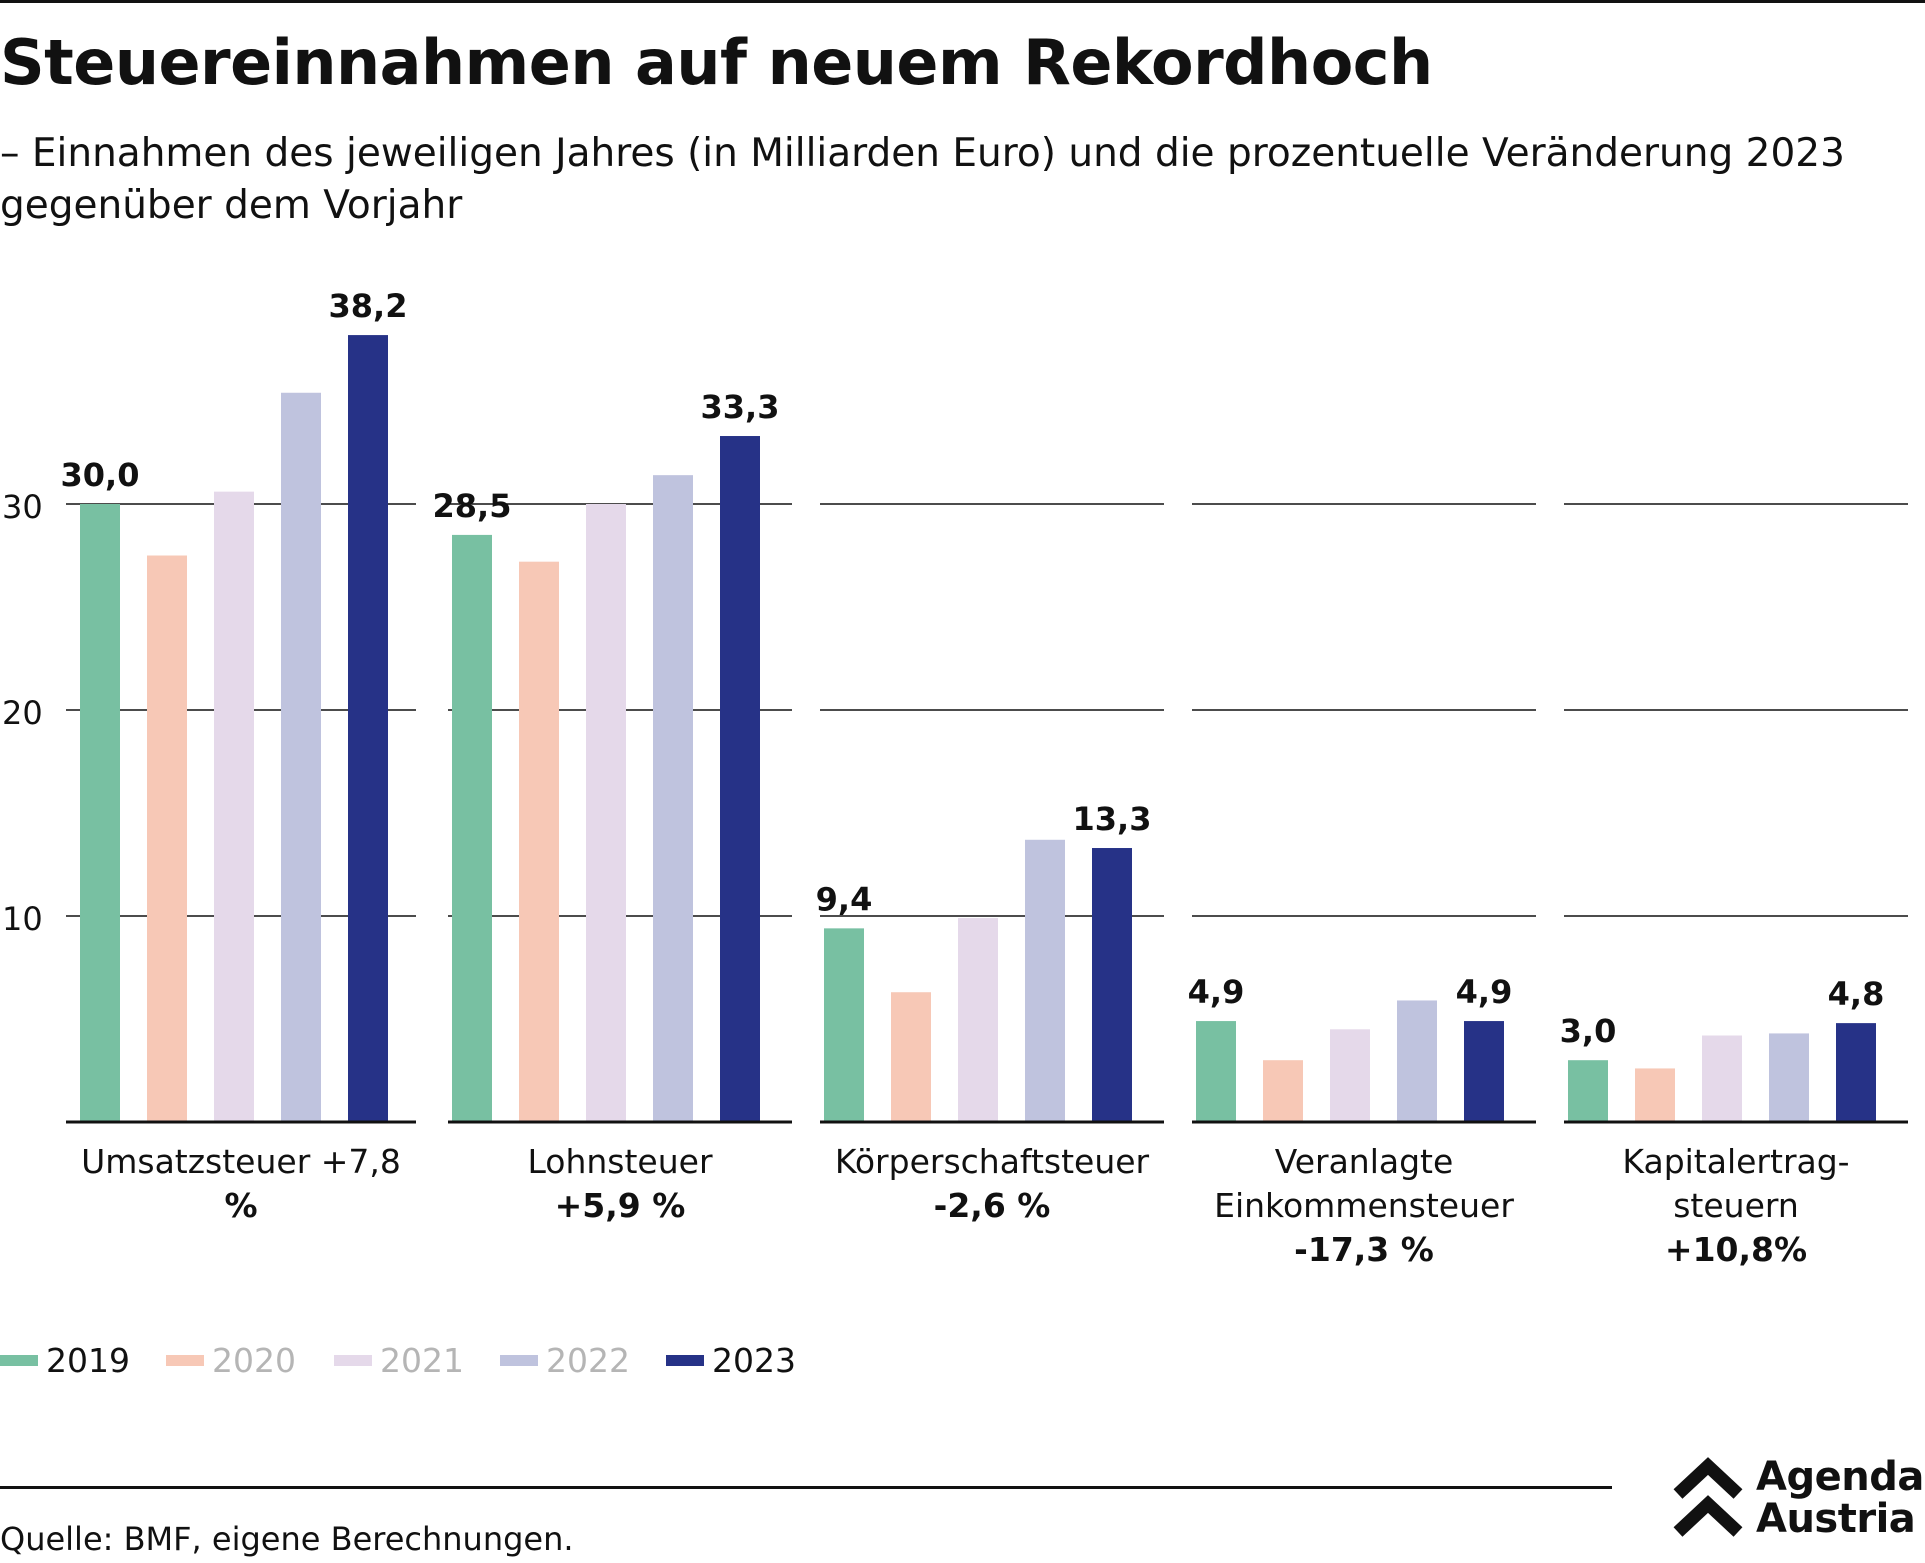 This screenshot has height=1563, width=1925. Describe the element at coordinates (1708, 1497) in the screenshot. I see `double-chevron-up-icon` at that location.